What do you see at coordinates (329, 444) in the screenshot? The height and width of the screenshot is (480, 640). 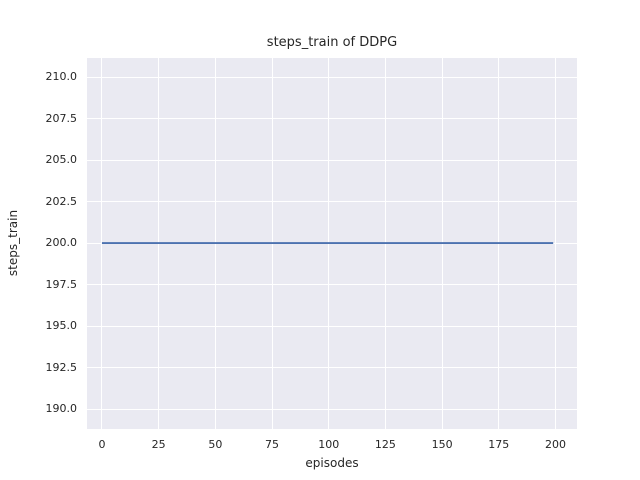 I see `x-tick-label: 100` at bounding box center [329, 444].